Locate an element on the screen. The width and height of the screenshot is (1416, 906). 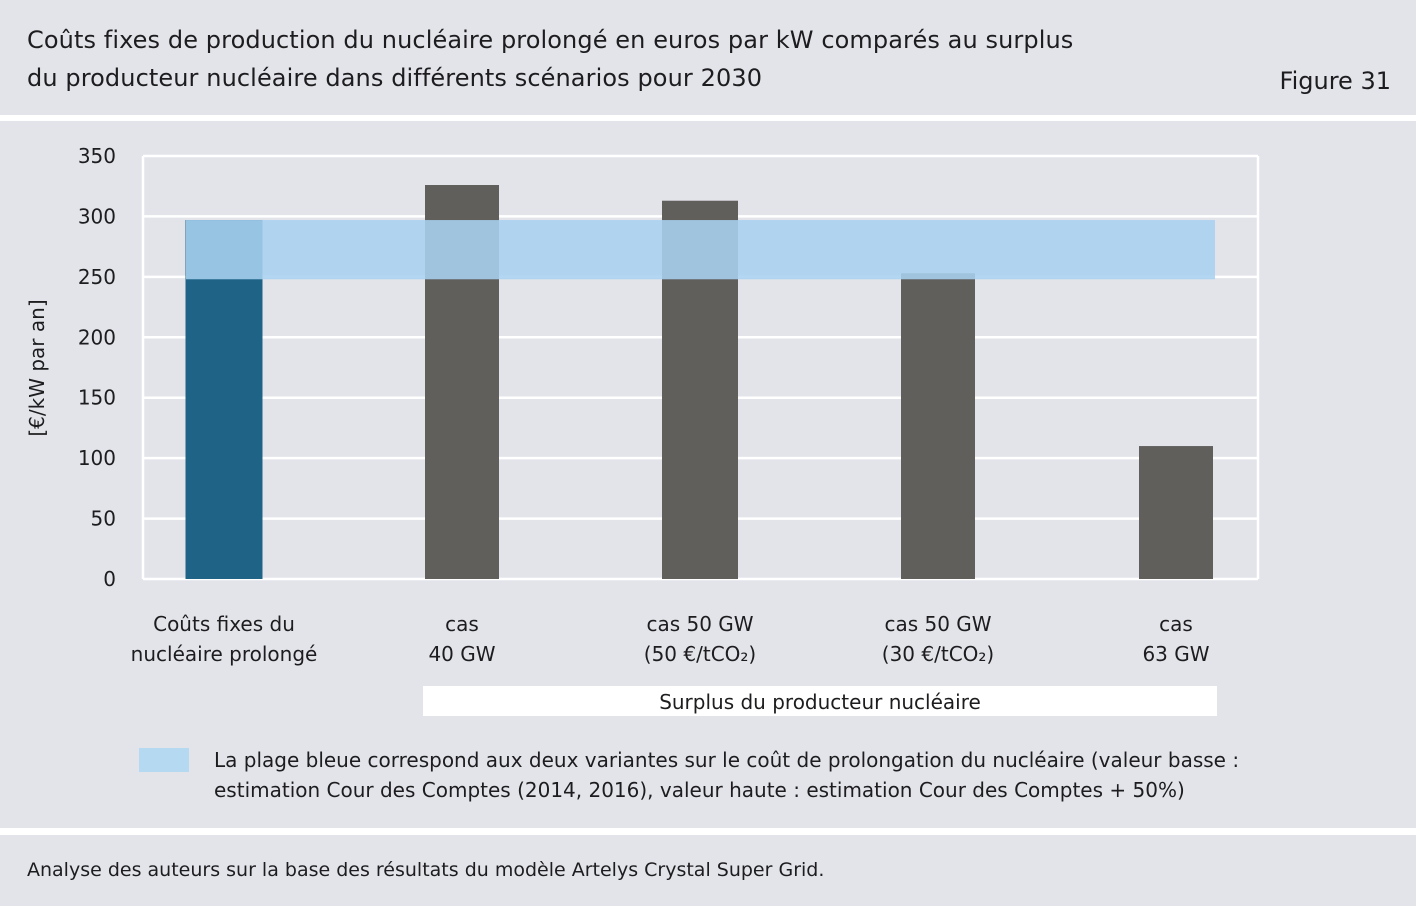
x-category-label-line-2: (30 €/tCO₂) is located at coordinates (938, 654).